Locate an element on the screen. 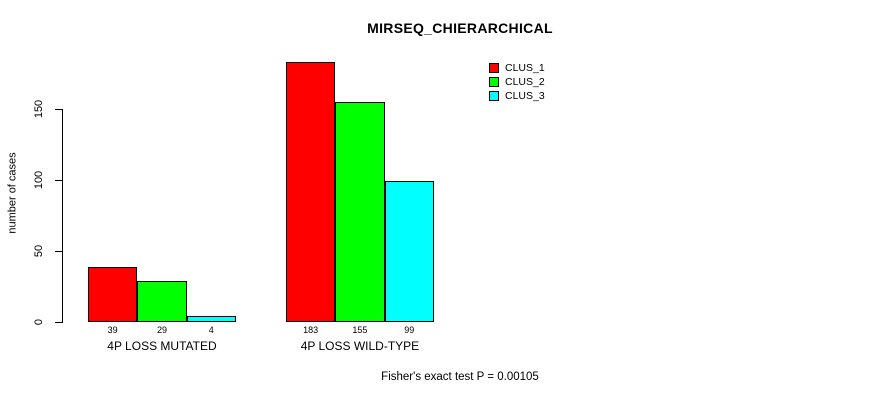 The image size is (890, 400). y-axis-tick-label: 0 is located at coordinates (39, 322).